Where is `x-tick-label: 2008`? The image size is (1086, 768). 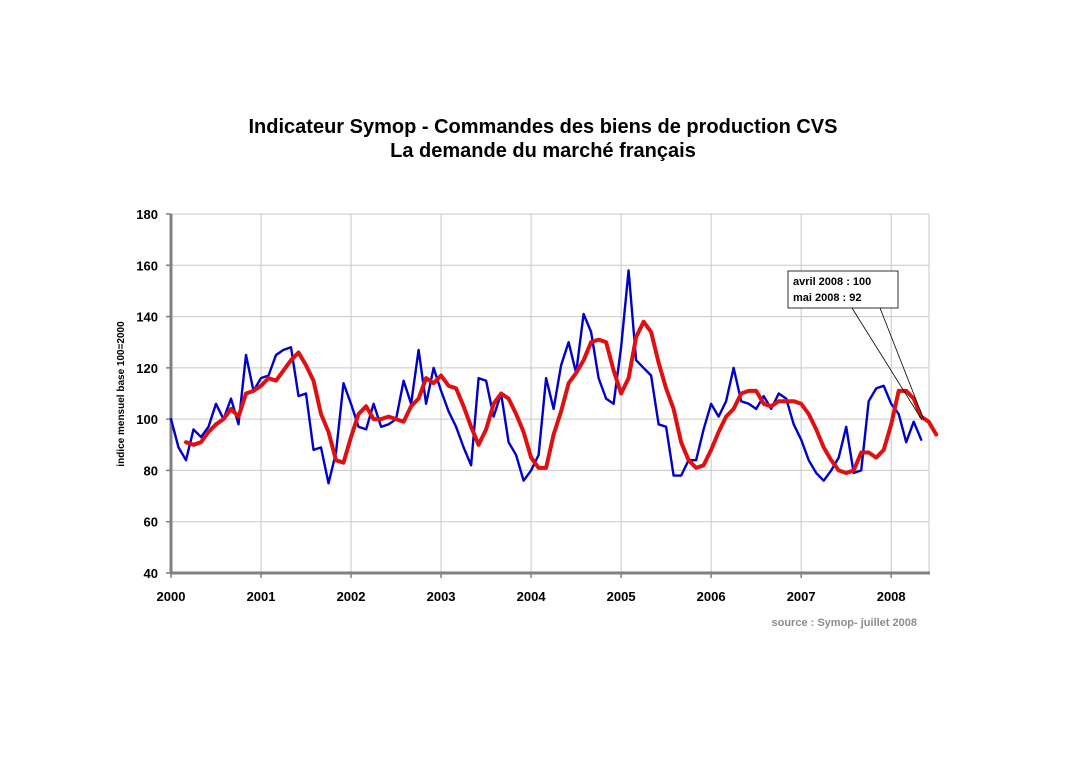 x-tick-label: 2008 is located at coordinates (891, 596).